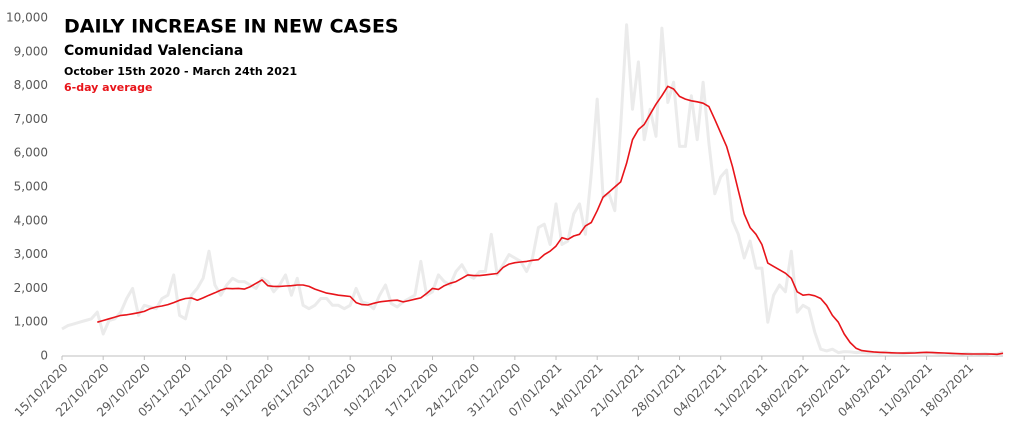 The height and width of the screenshot is (426, 1024). Describe the element at coordinates (31, 51) in the screenshot. I see `y-tick-label: 9,000` at that location.